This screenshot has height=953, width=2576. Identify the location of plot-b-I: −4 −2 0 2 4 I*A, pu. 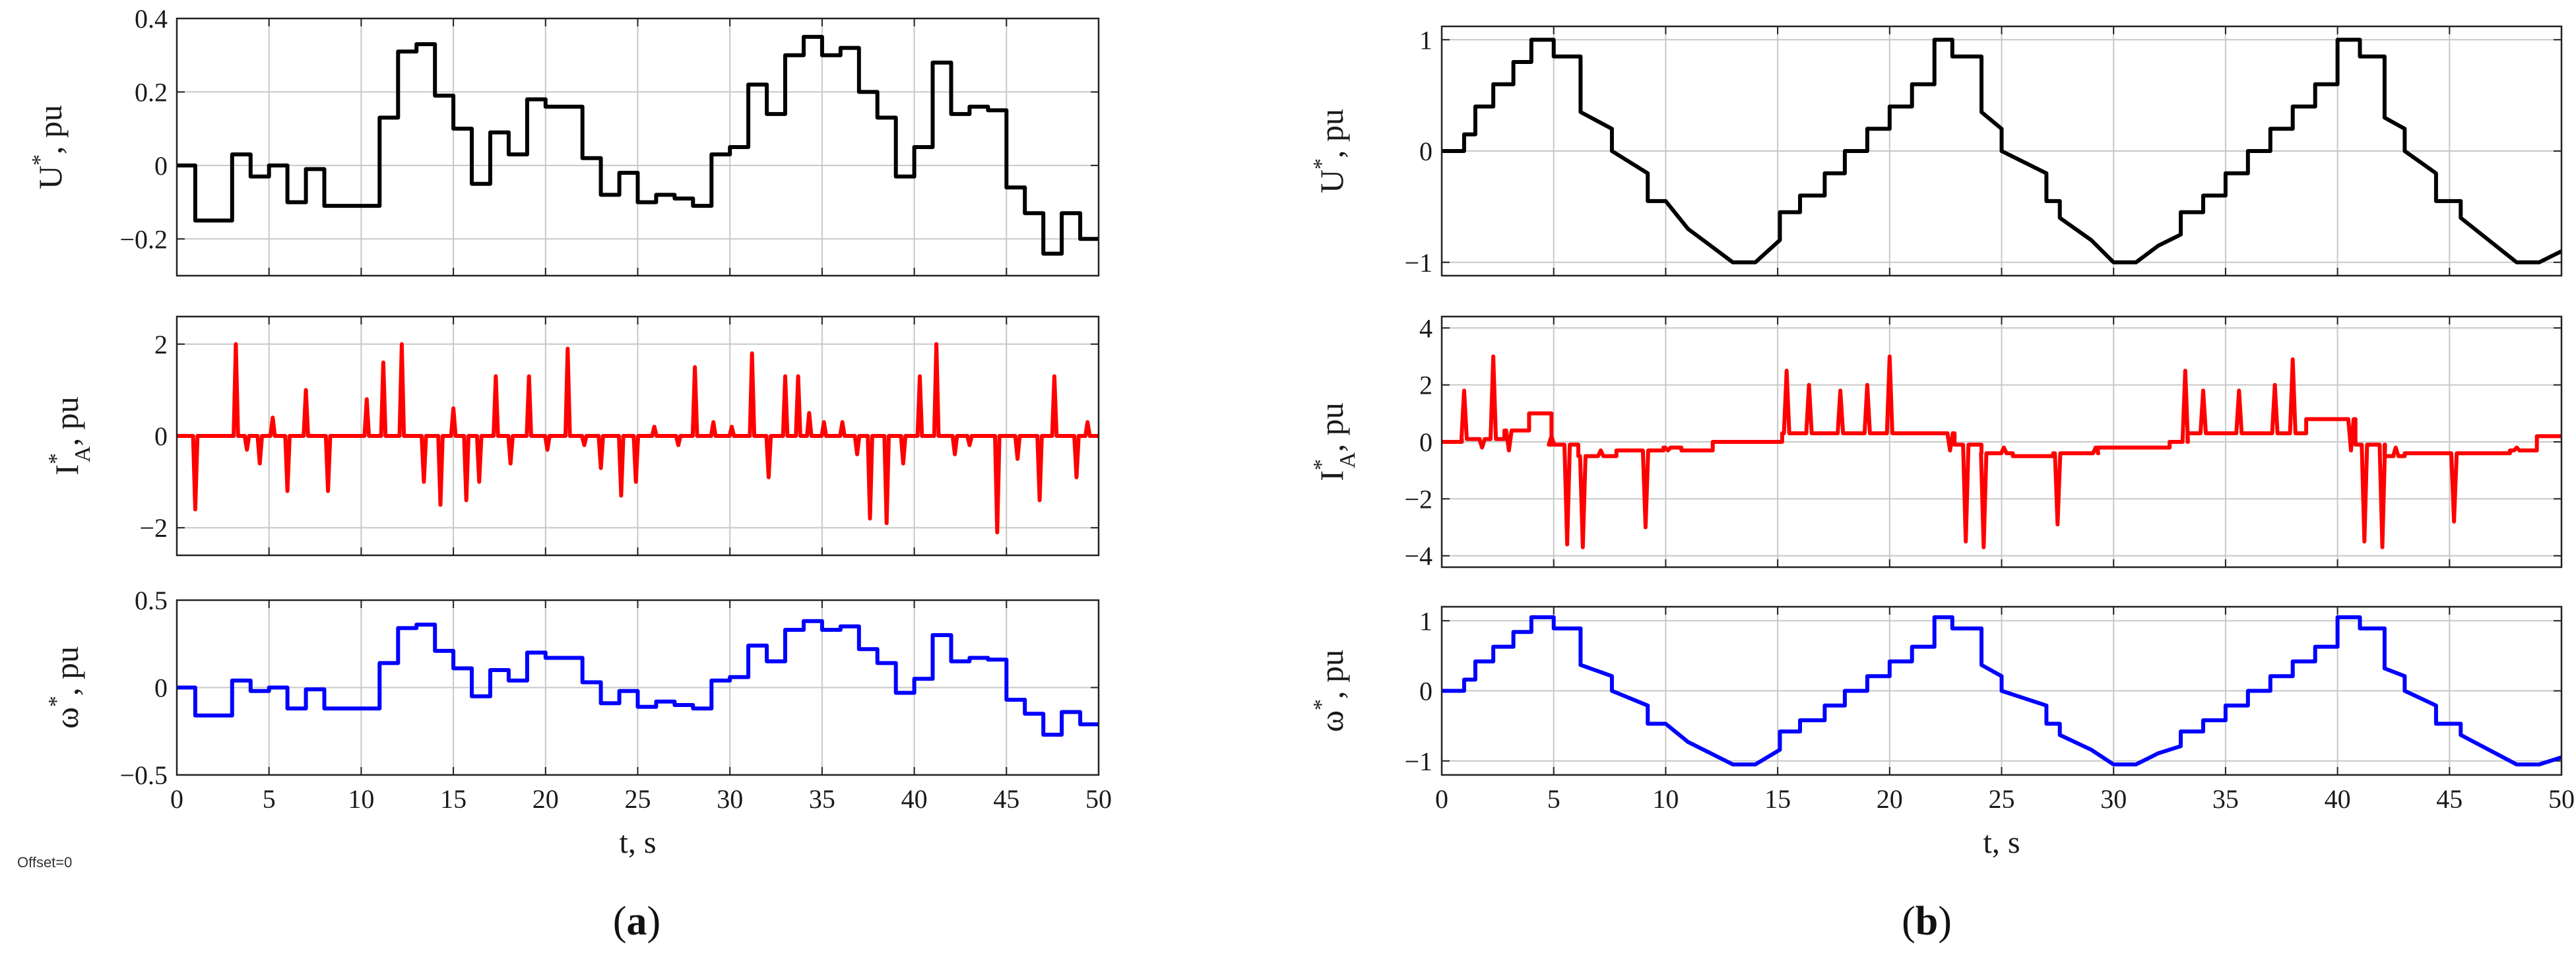
(1936, 442).